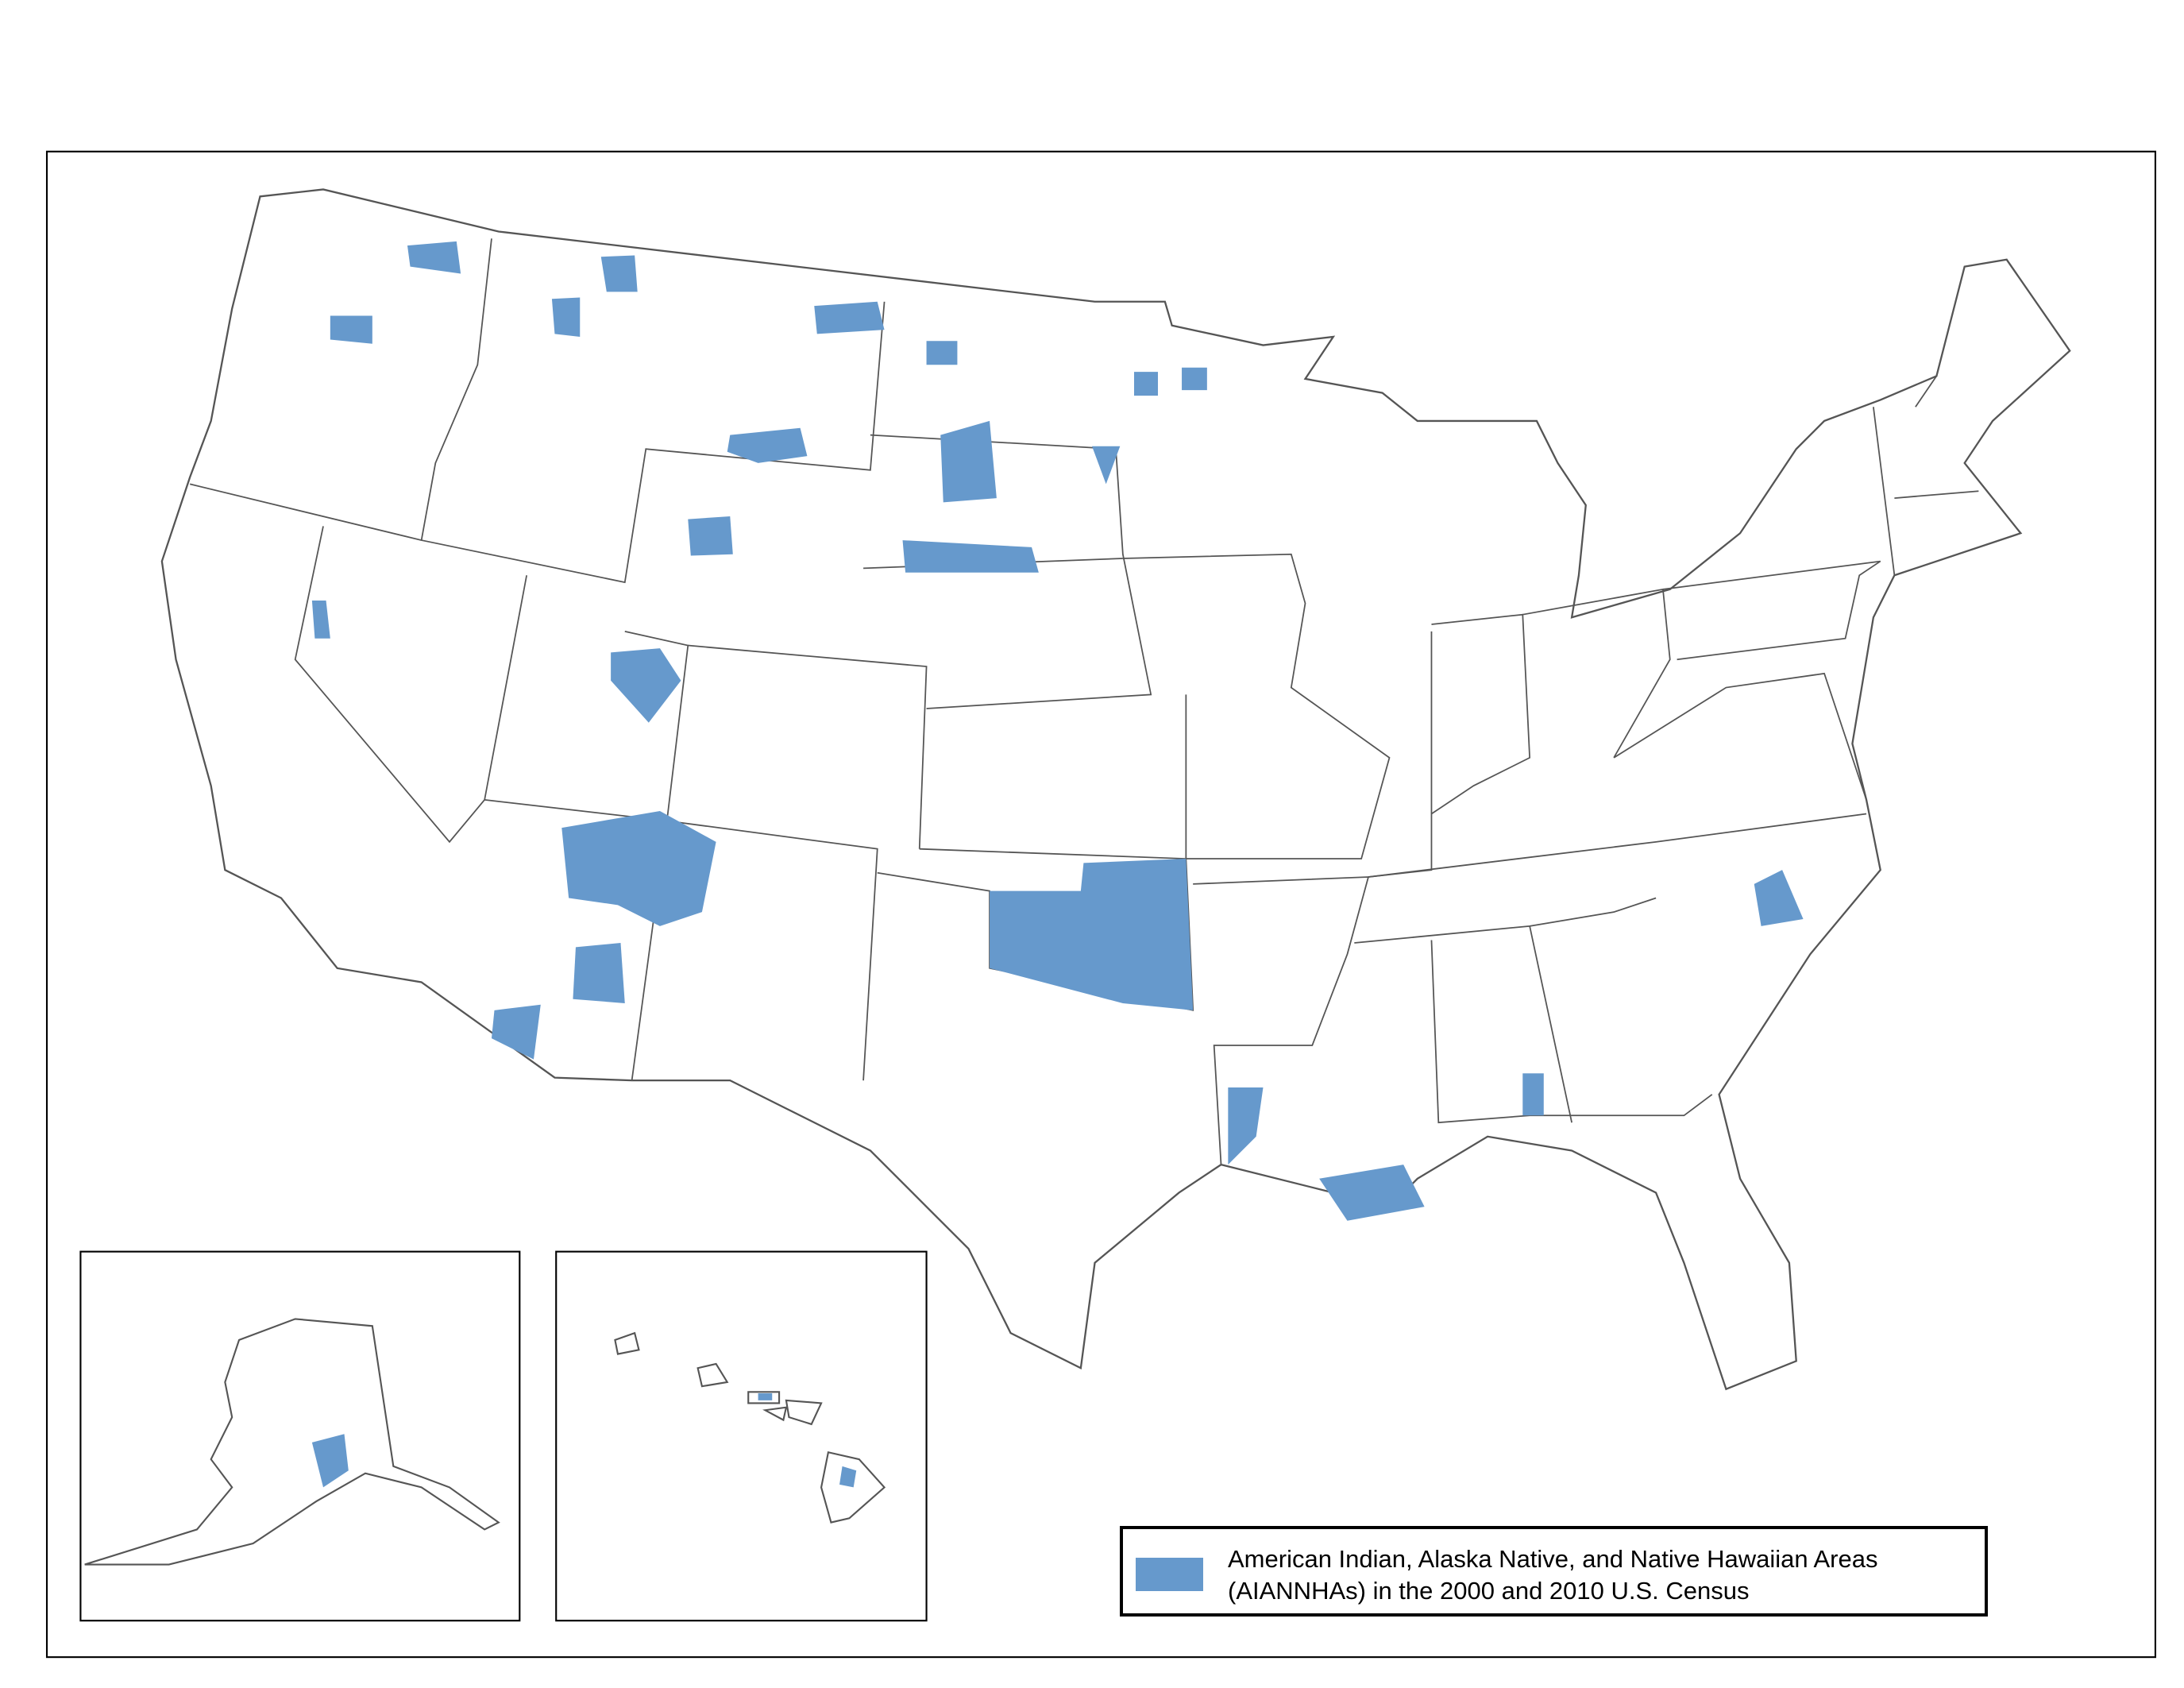 This screenshot has width=2184, height=1688. I want to click on area-lake-traverse, so click(1106, 466).